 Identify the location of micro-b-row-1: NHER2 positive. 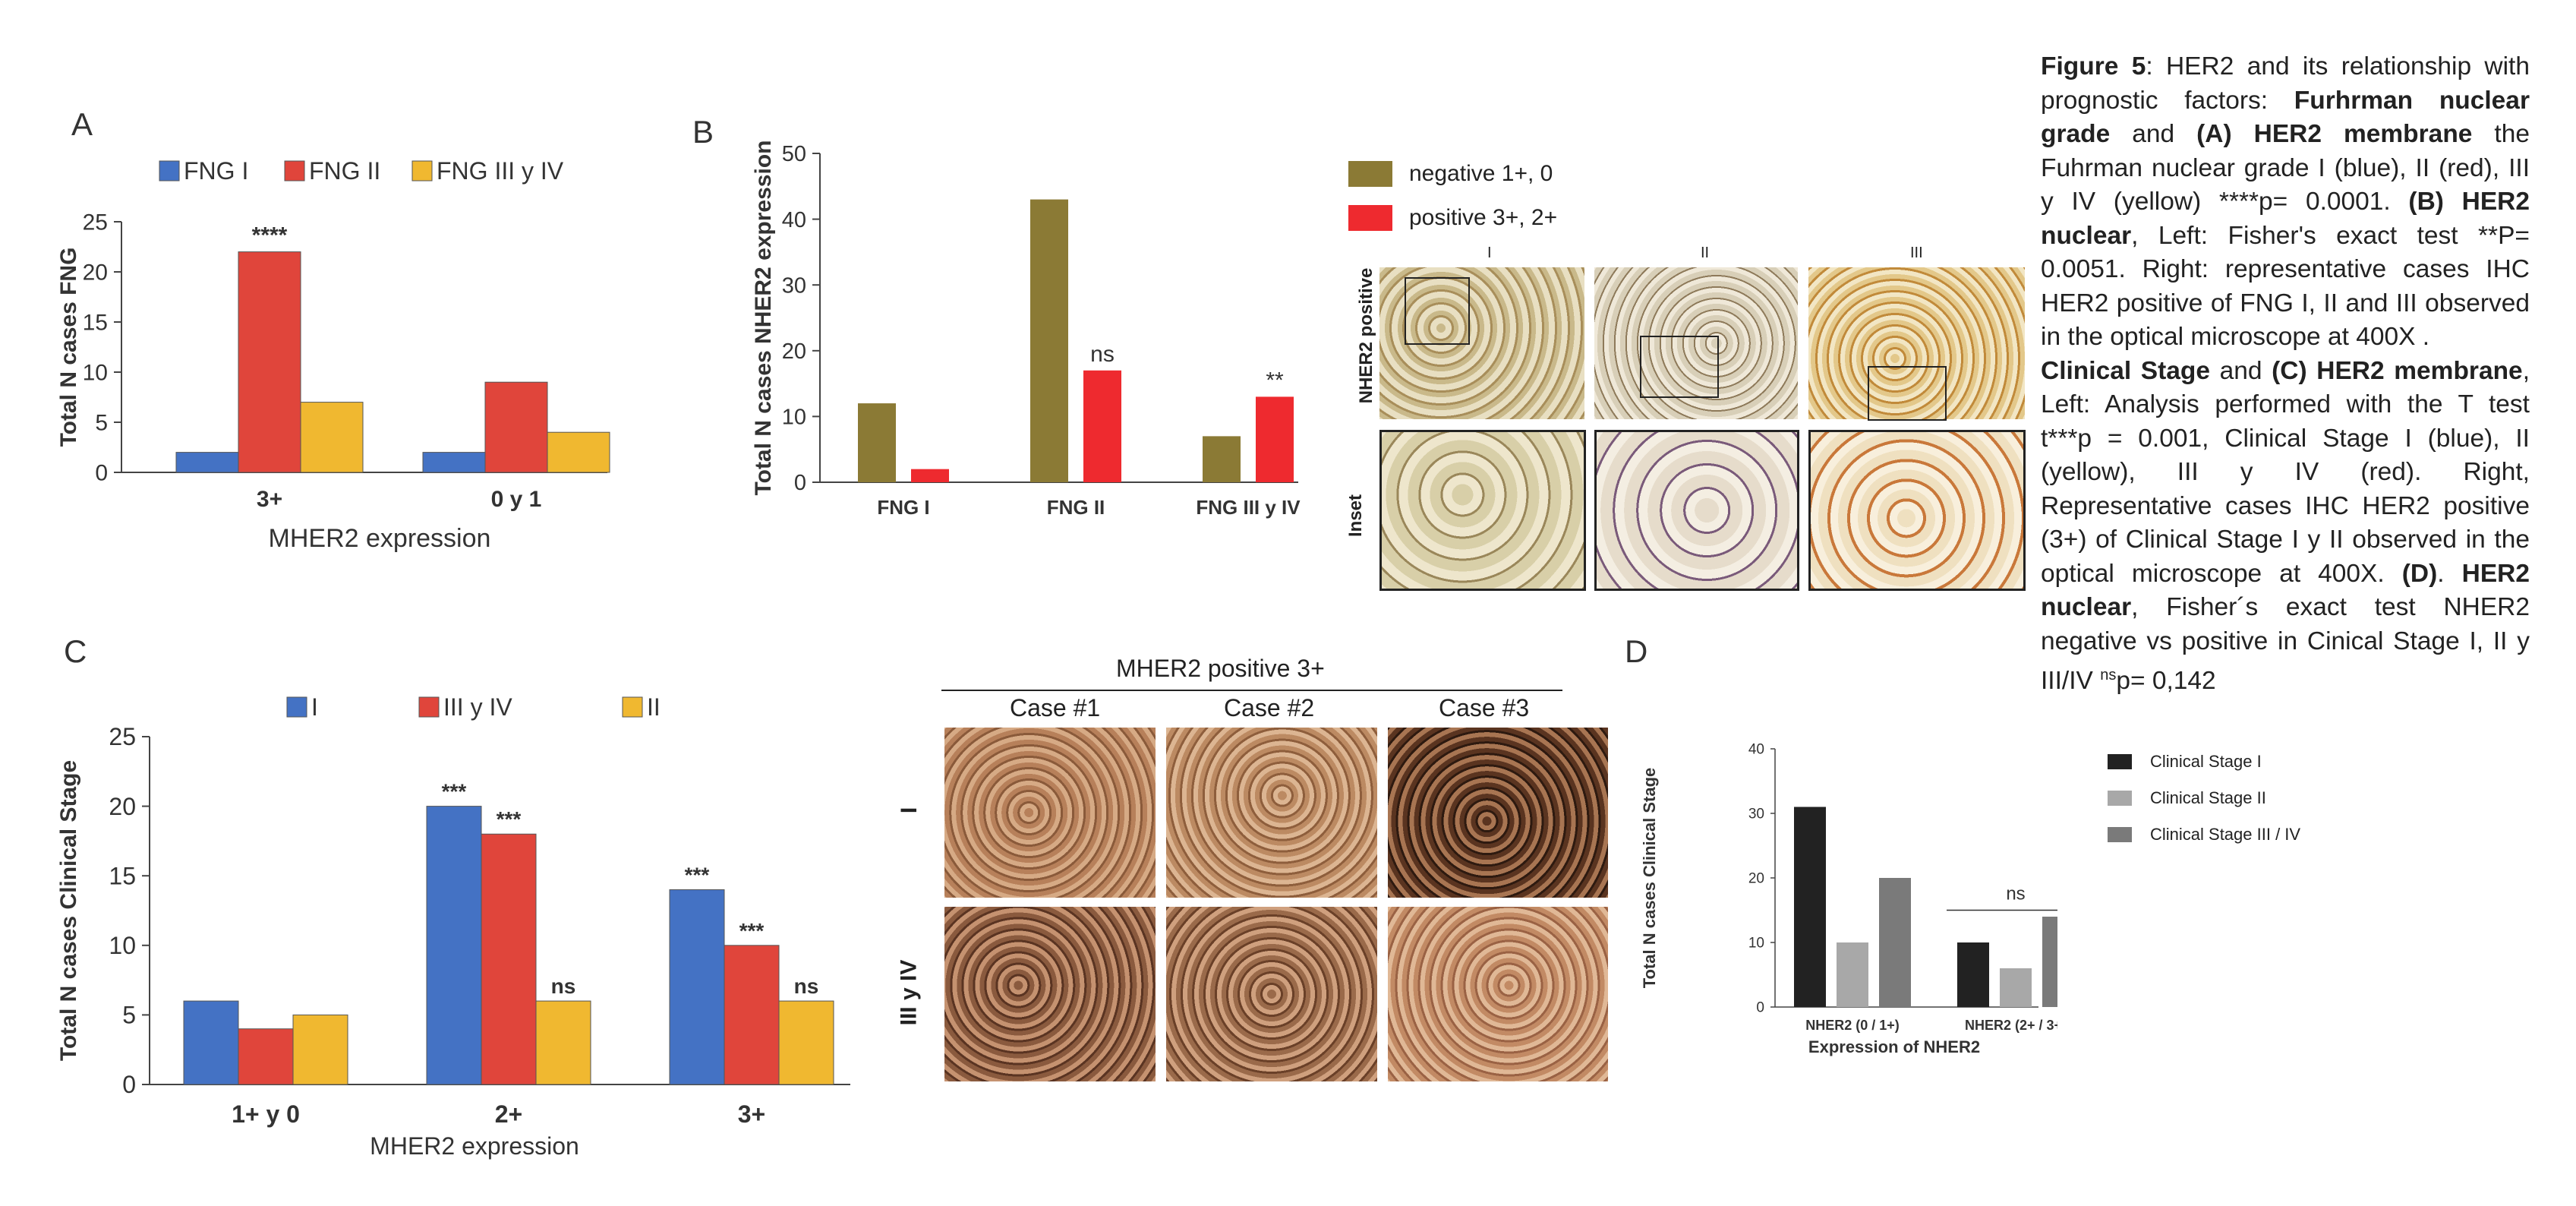
(1366, 335).